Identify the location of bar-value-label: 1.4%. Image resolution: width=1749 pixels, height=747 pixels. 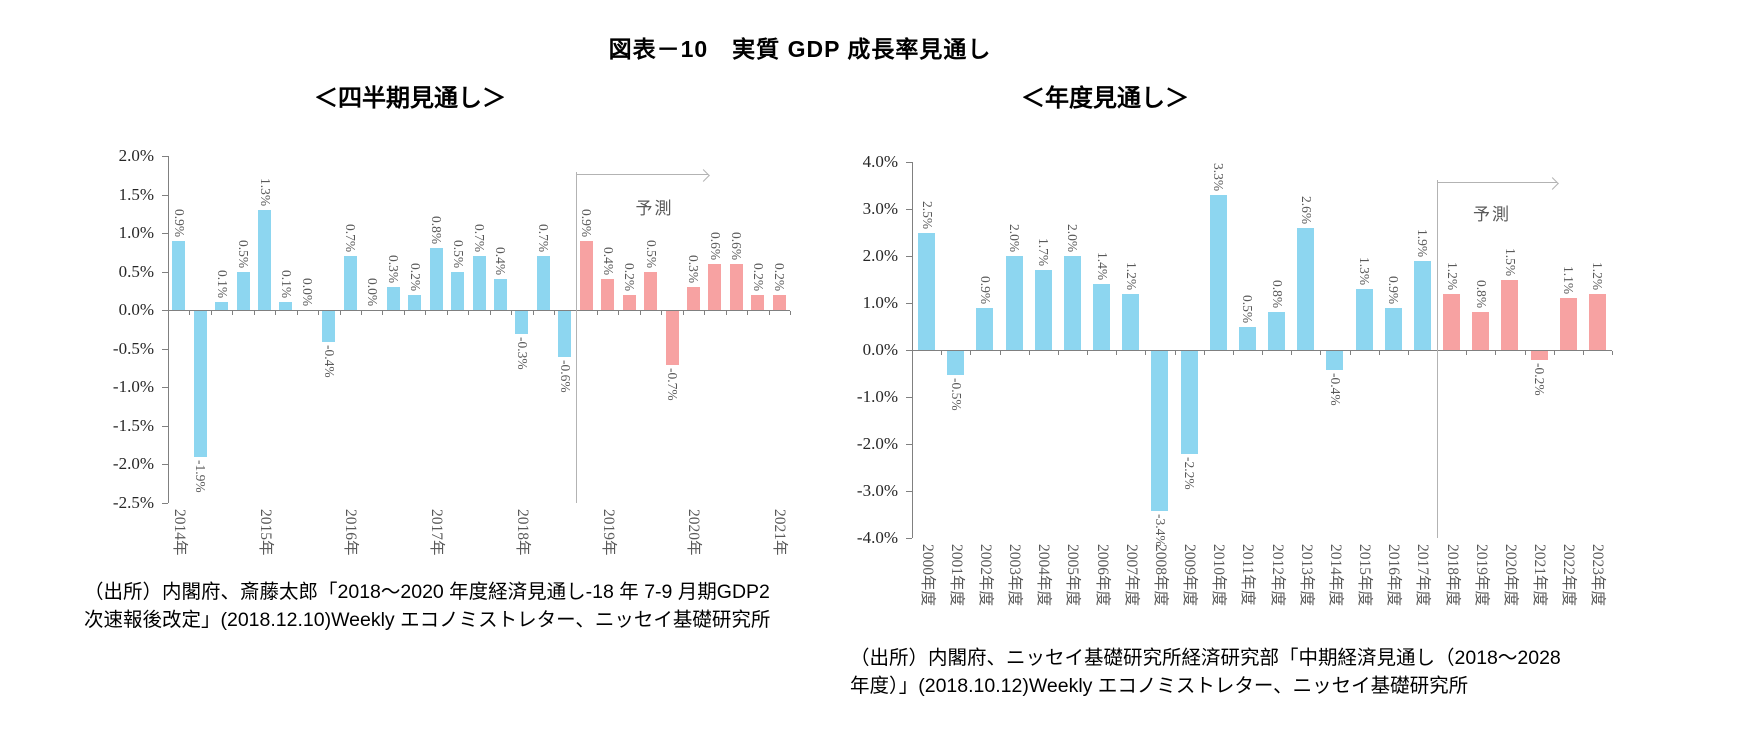
(1102, 266).